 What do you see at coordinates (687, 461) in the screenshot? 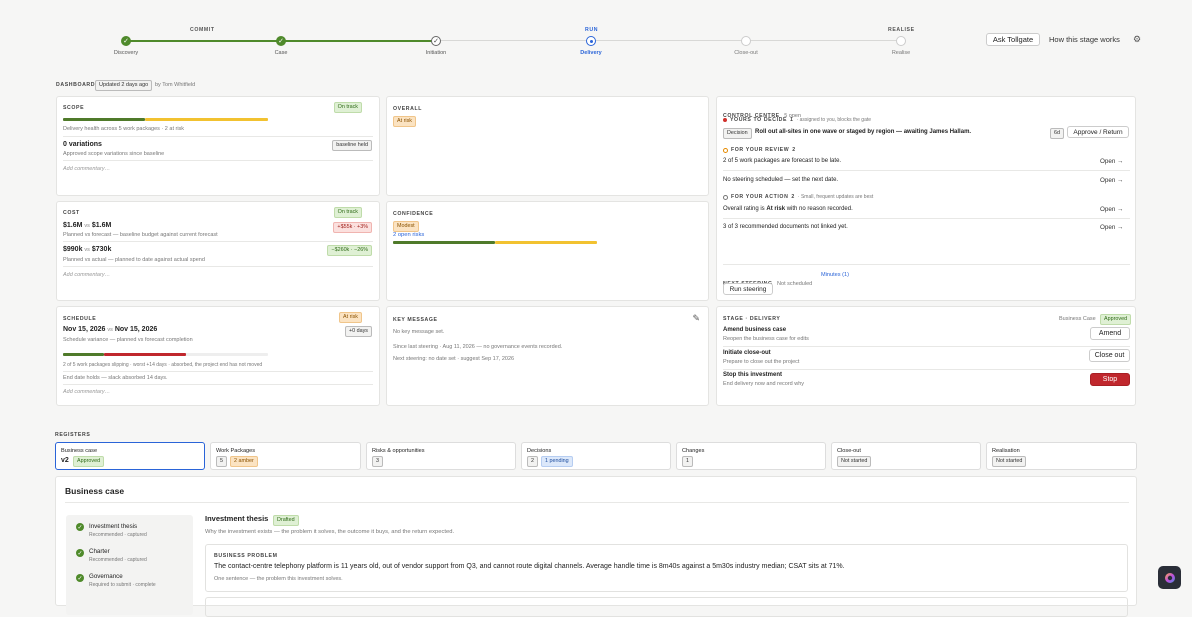
I see `register-tab-main: 1` at bounding box center [687, 461].